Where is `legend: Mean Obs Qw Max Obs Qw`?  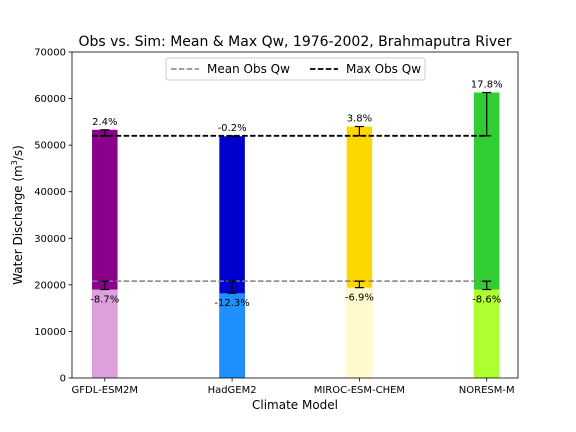
legend: Mean Obs Qw Max Obs Qw is located at coordinates (295, 69).